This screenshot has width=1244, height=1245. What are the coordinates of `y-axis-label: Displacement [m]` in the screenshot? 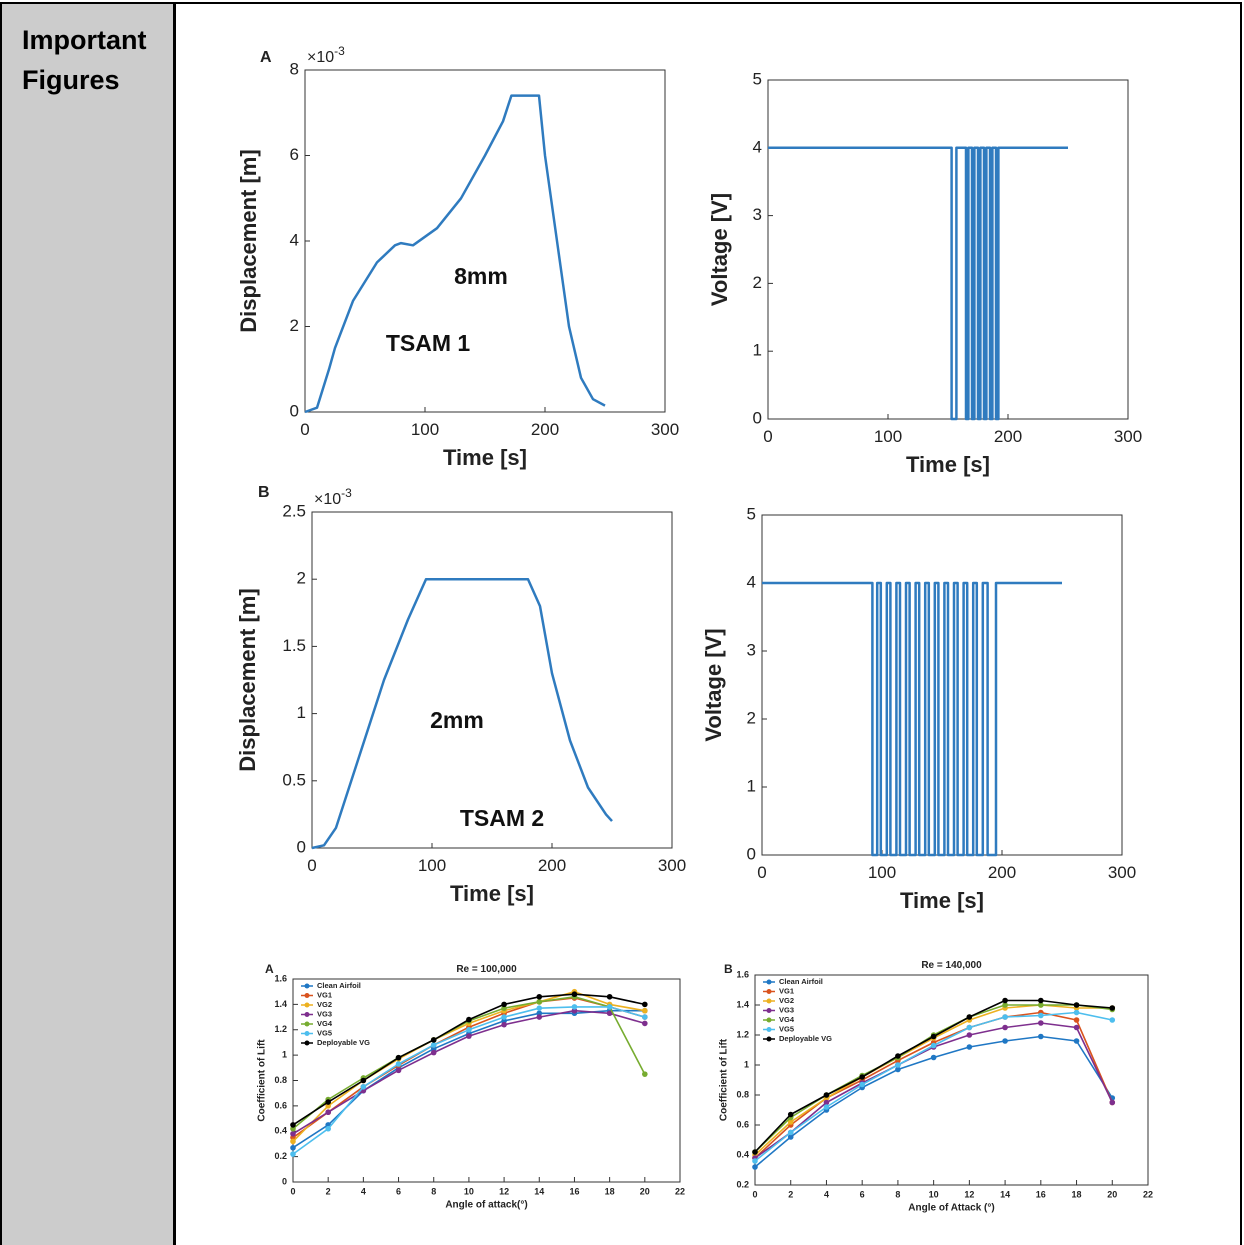 It's located at (247, 679).